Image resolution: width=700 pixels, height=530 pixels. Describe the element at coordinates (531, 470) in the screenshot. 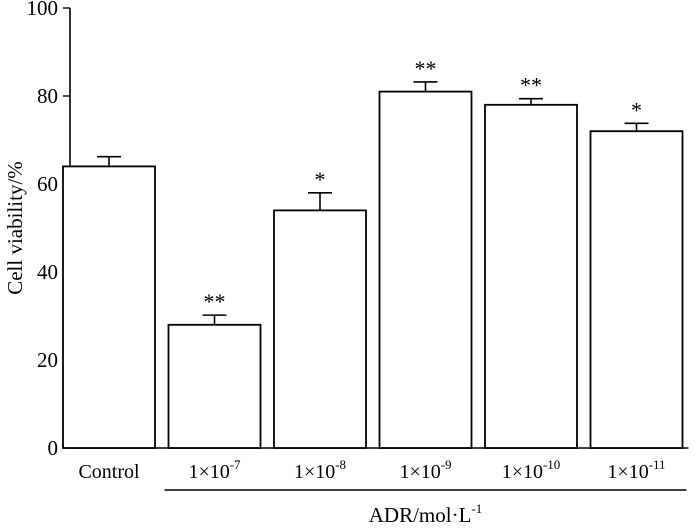

I see `x-tick-label: 1×10⁻¹⁰` at that location.